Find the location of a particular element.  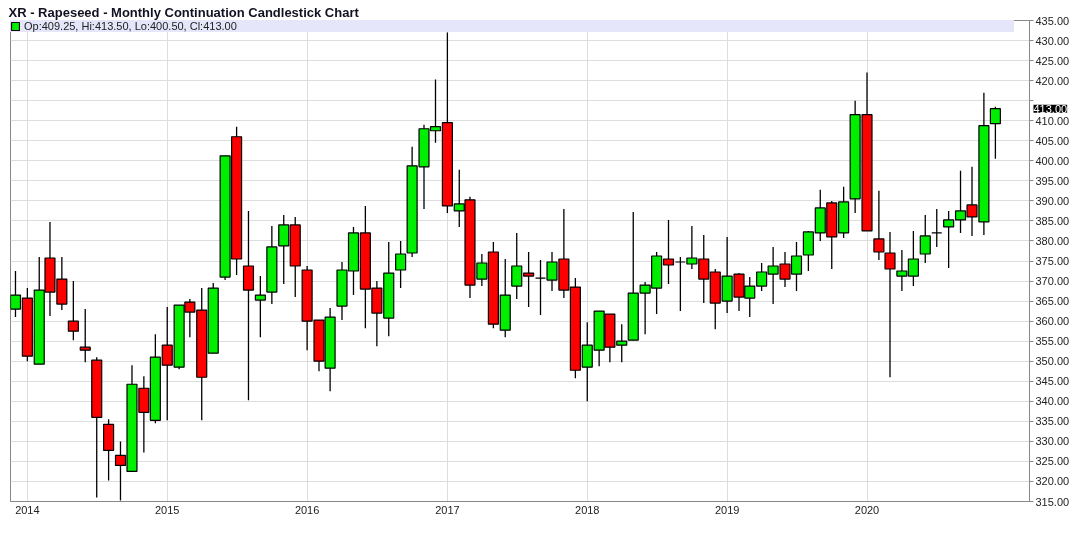

y-tick-label: 380.00 is located at coordinates (1052, 240).